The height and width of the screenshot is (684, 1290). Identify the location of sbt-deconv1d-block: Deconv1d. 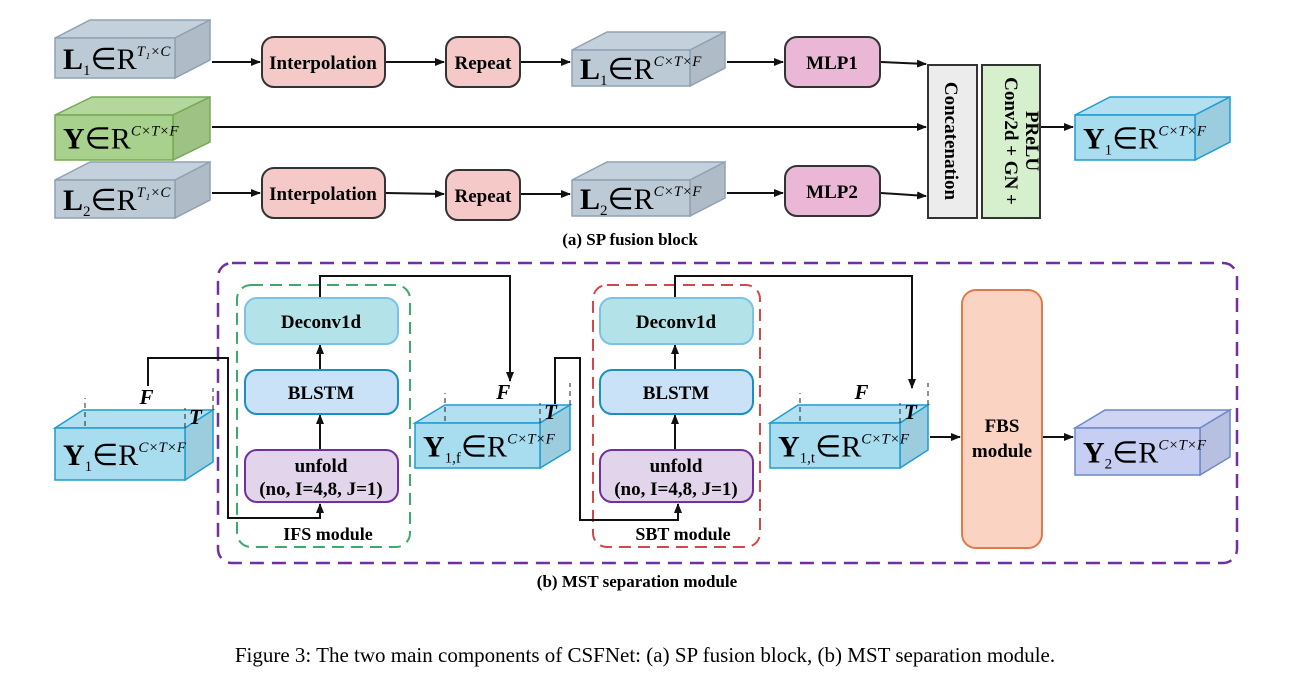
(676, 321).